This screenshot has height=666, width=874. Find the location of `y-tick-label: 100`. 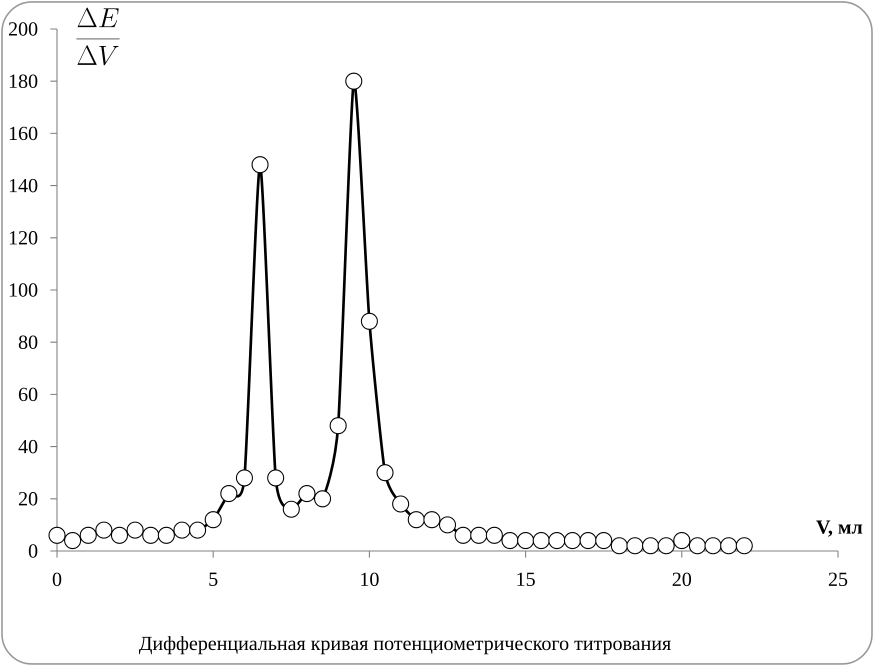

y-tick-label: 100 is located at coordinates (24, 290).